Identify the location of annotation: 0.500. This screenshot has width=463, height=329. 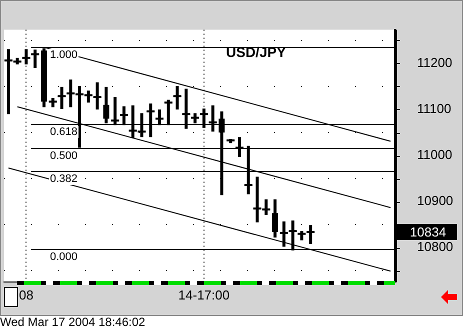
(64, 156).